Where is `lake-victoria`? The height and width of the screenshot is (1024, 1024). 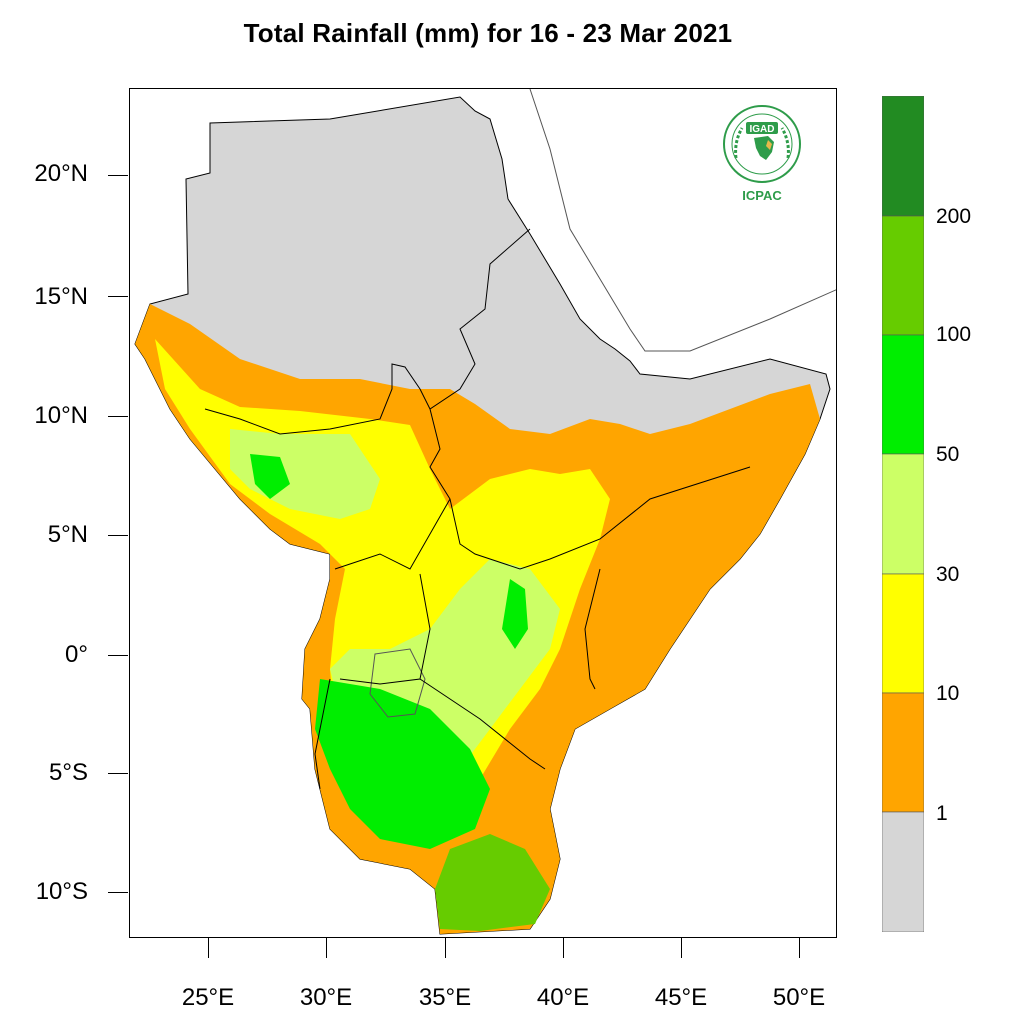
lake-victoria is located at coordinates (397, 683).